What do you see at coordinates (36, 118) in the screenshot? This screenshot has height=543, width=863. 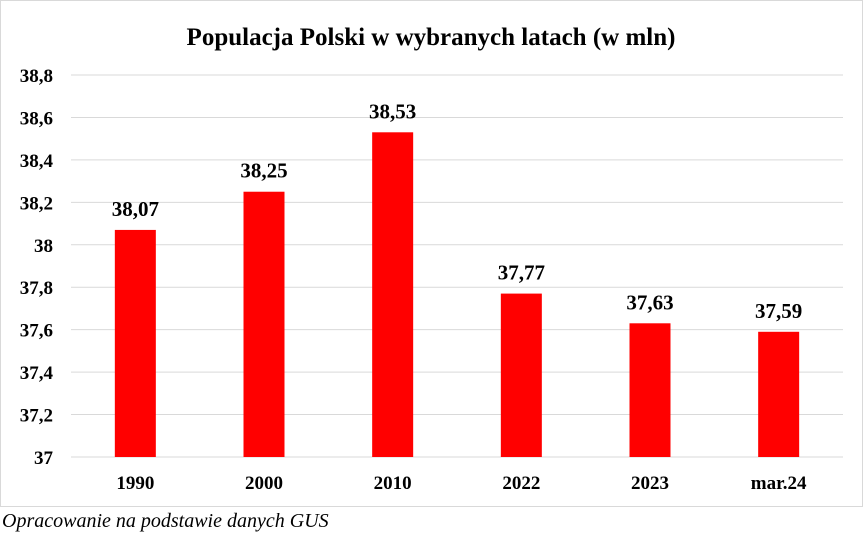 I see `y-tick-label: 38,6` at bounding box center [36, 118].